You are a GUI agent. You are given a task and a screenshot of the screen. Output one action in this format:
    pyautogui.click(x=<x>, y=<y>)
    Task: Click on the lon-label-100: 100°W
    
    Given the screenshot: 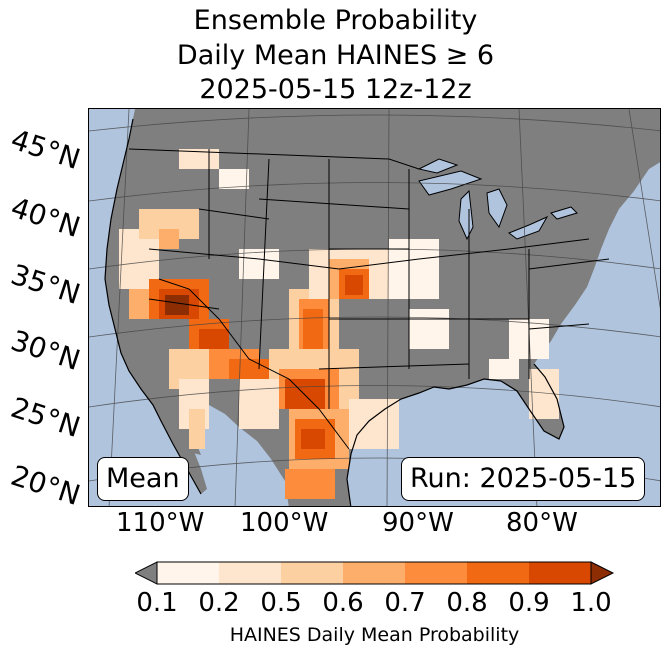 What is the action you would take?
    pyautogui.click(x=284, y=523)
    